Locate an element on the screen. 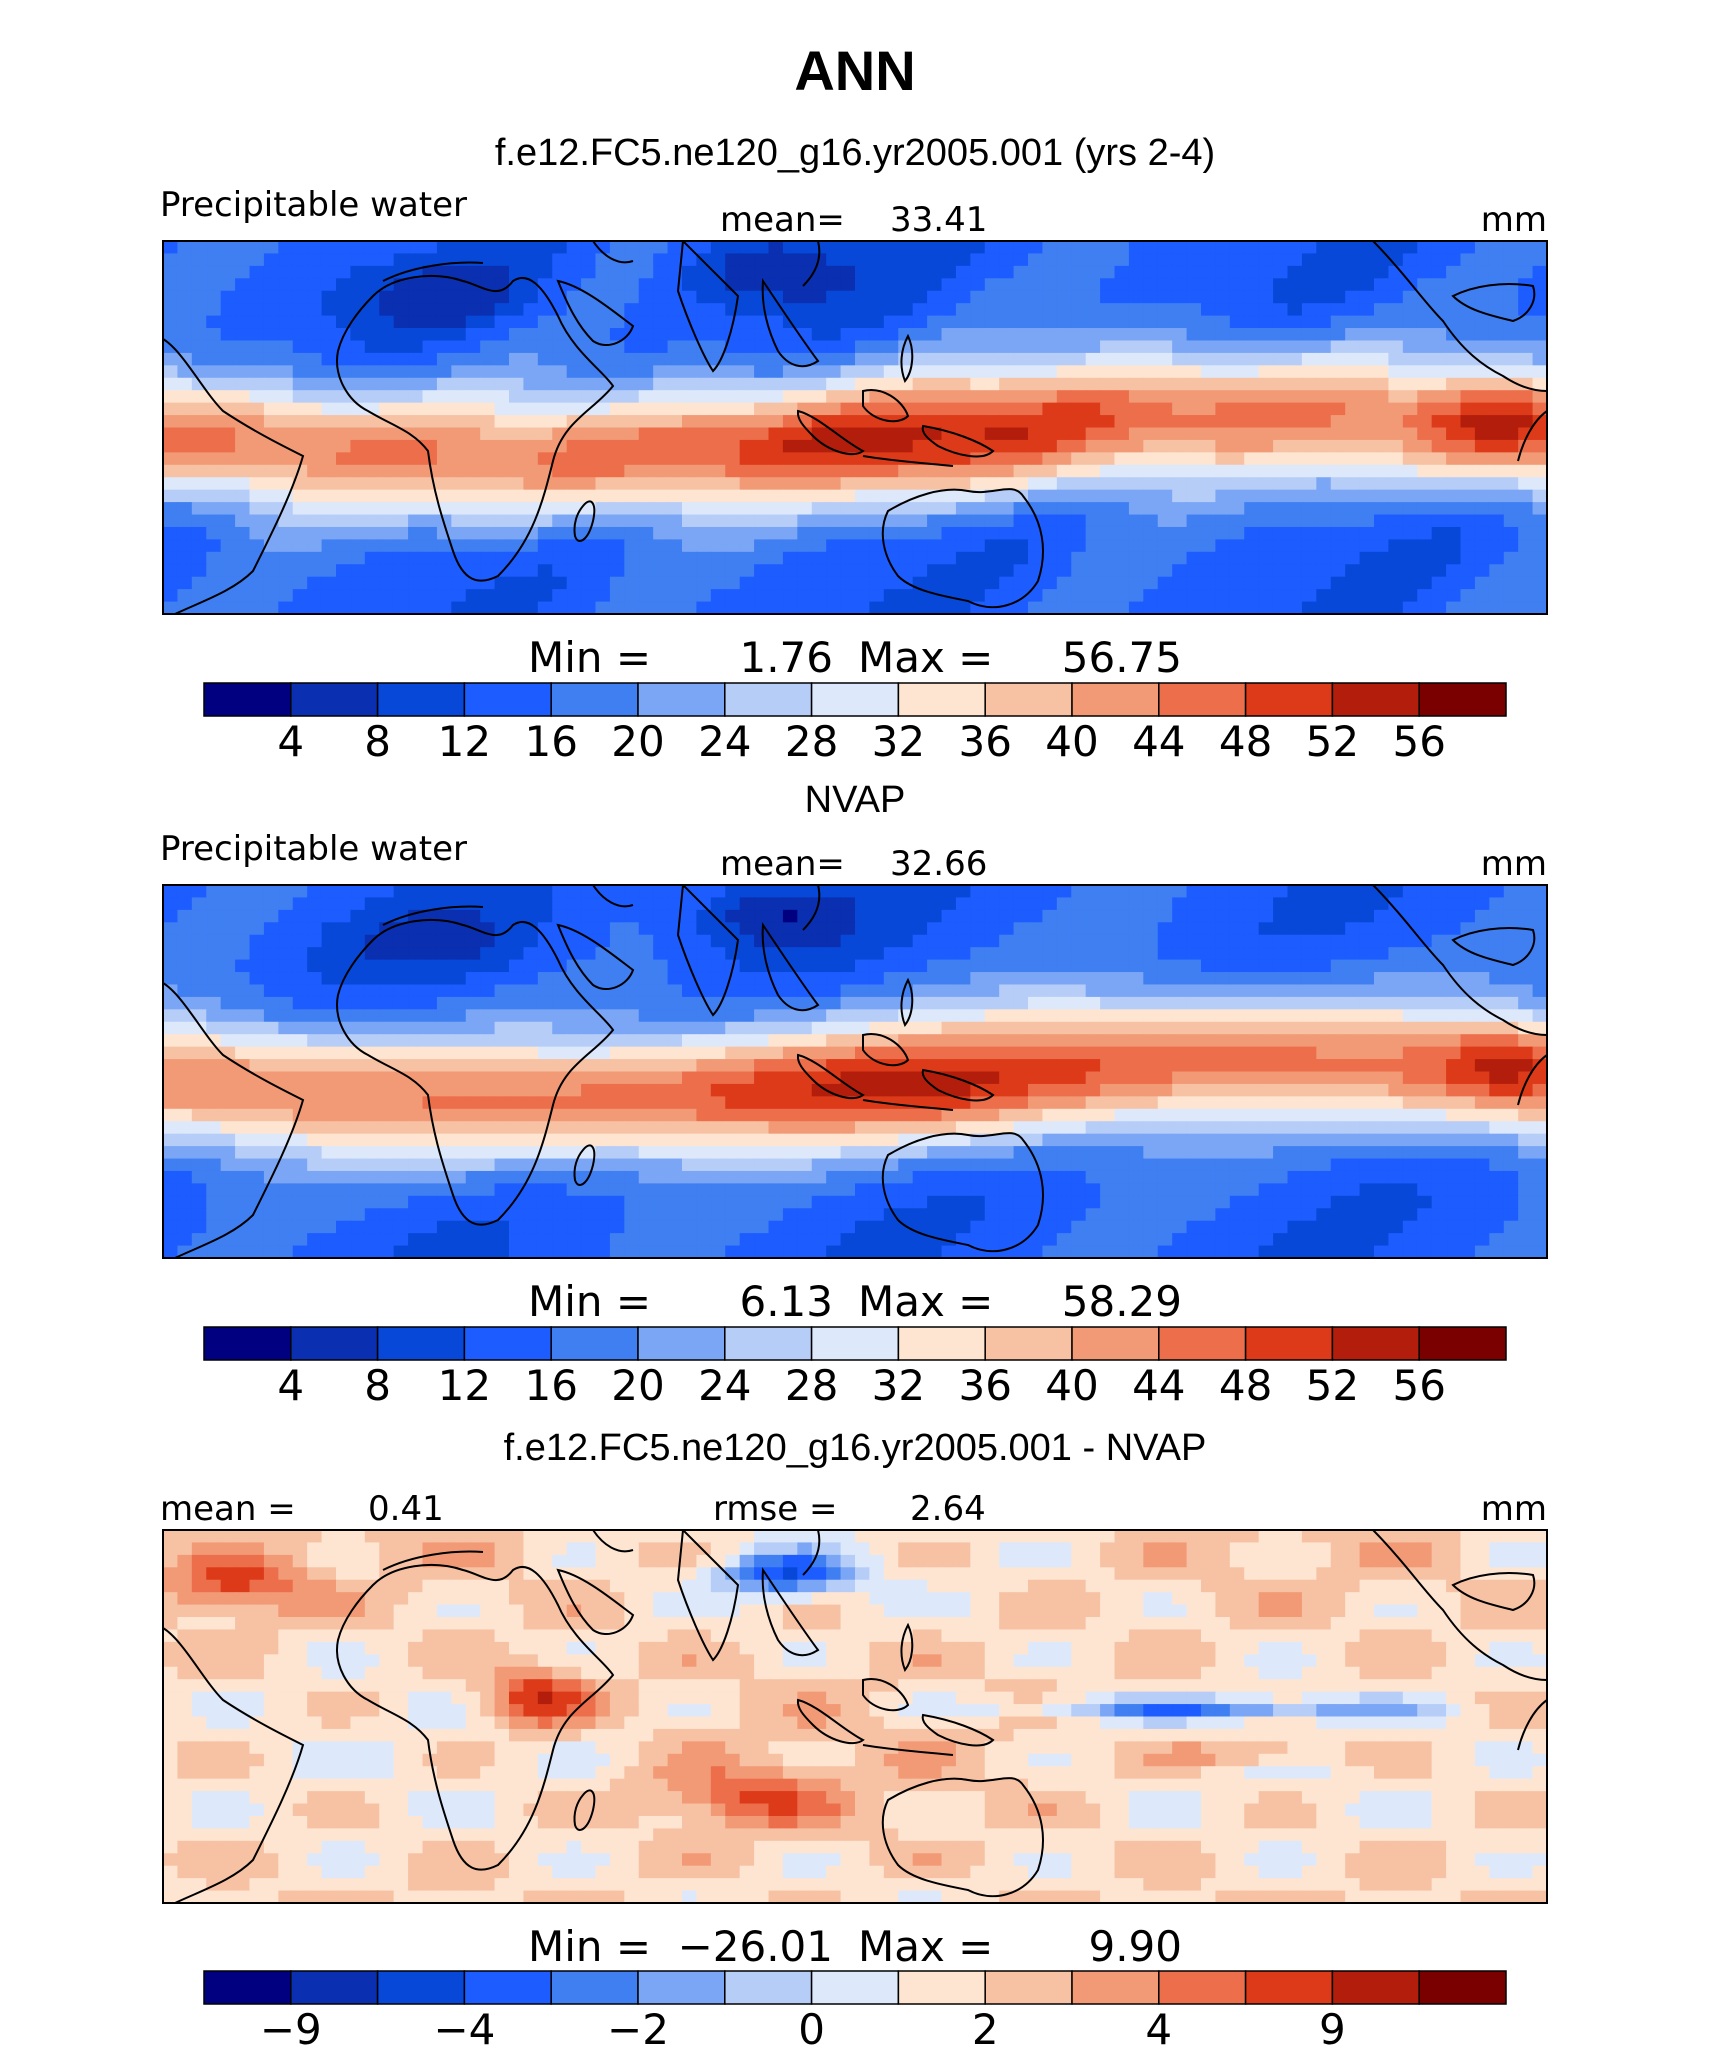 This screenshot has width=1710, height=2051. variable-label: Precipitable water is located at coordinates (313, 849).